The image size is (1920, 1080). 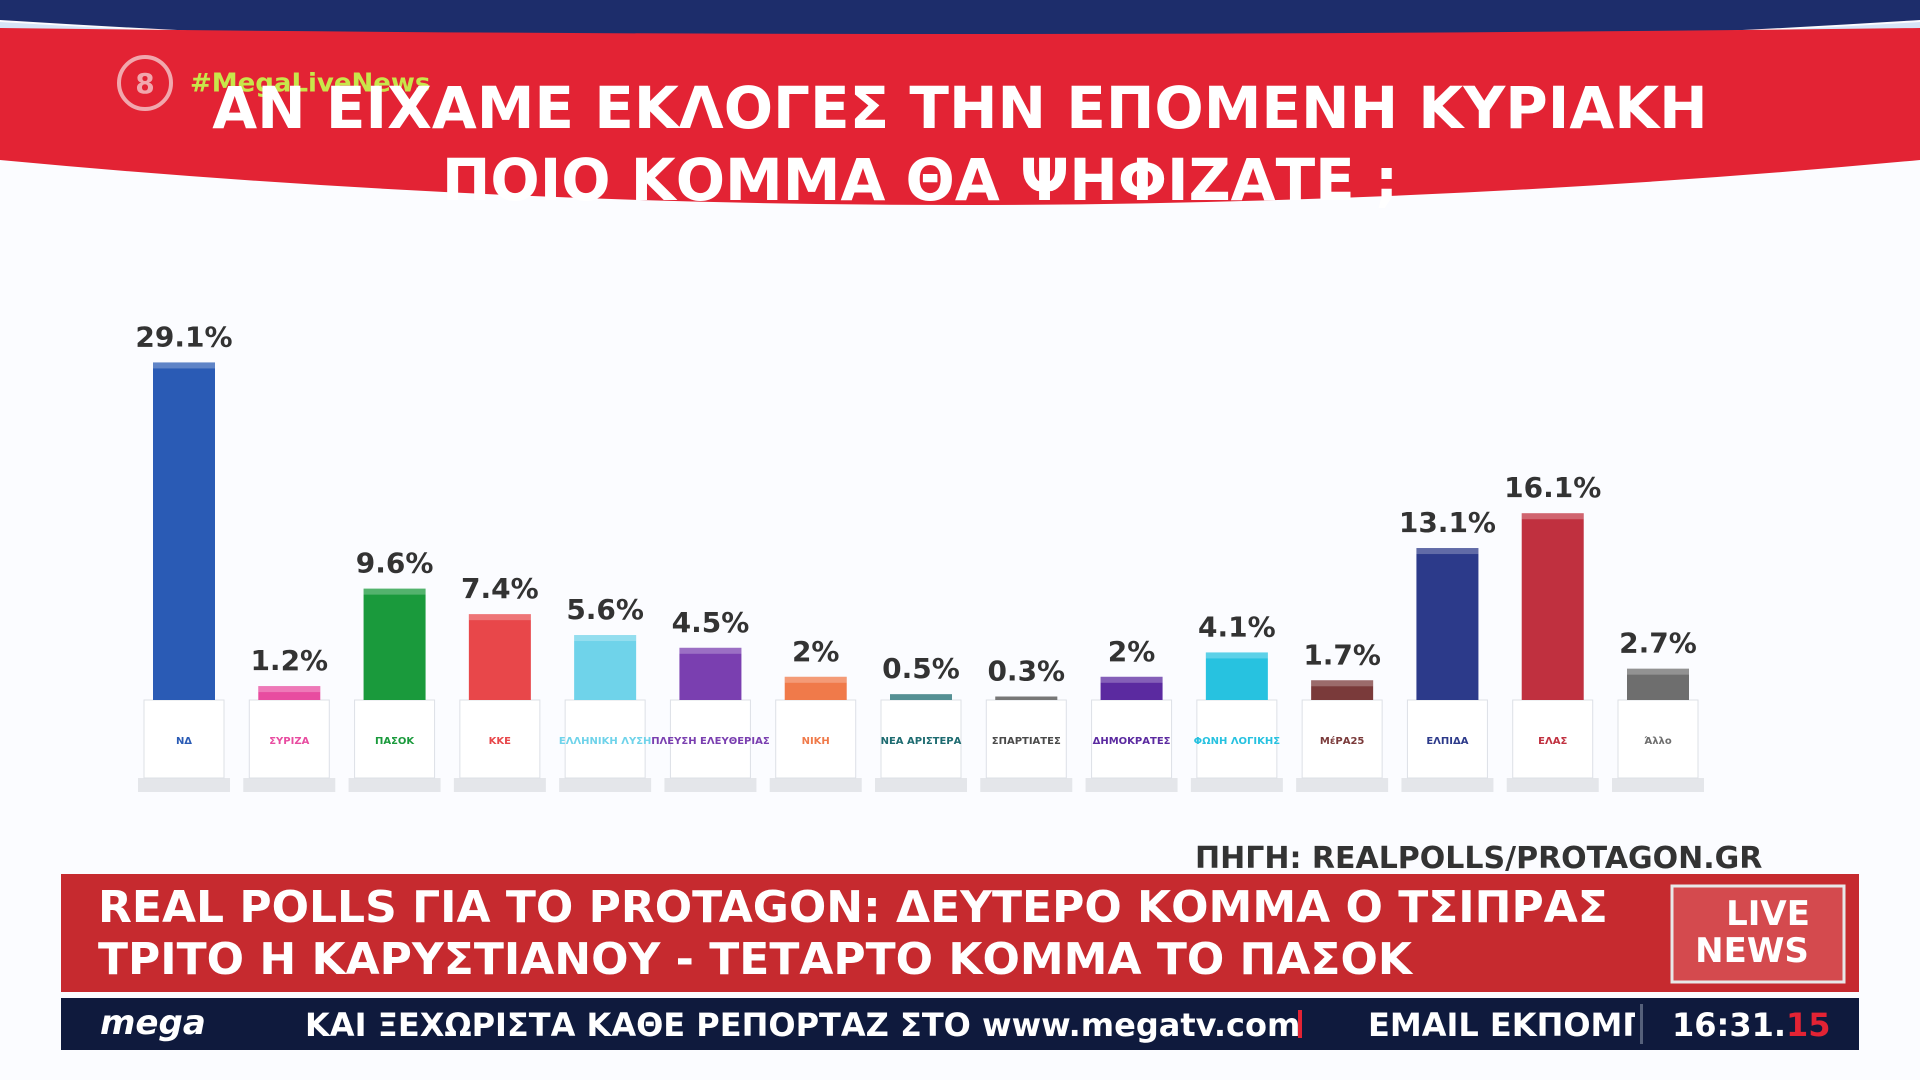 I want to click on chart-title: ΑΝ ΕΙΧΑΜΕ ΕΚΛΟΓΕΣ ΤΗΝ ΕΠΟΜΕΝΗ ΚΥΡΙΑΚΗ, so click(x=959, y=108).